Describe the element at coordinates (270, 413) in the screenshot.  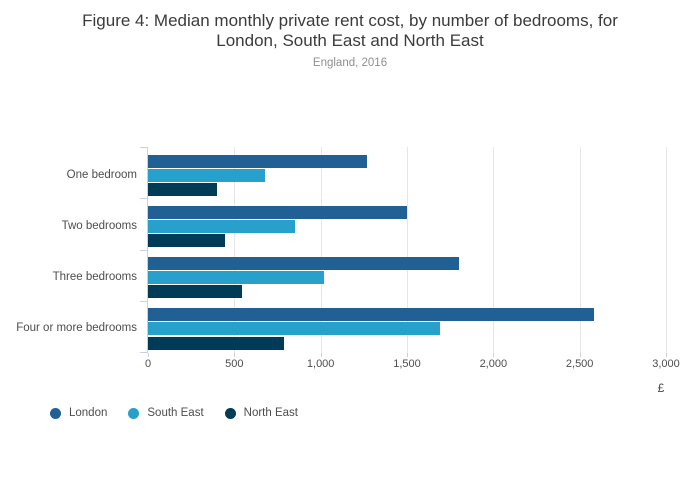
I see `legend-label-north-east: North East` at that location.